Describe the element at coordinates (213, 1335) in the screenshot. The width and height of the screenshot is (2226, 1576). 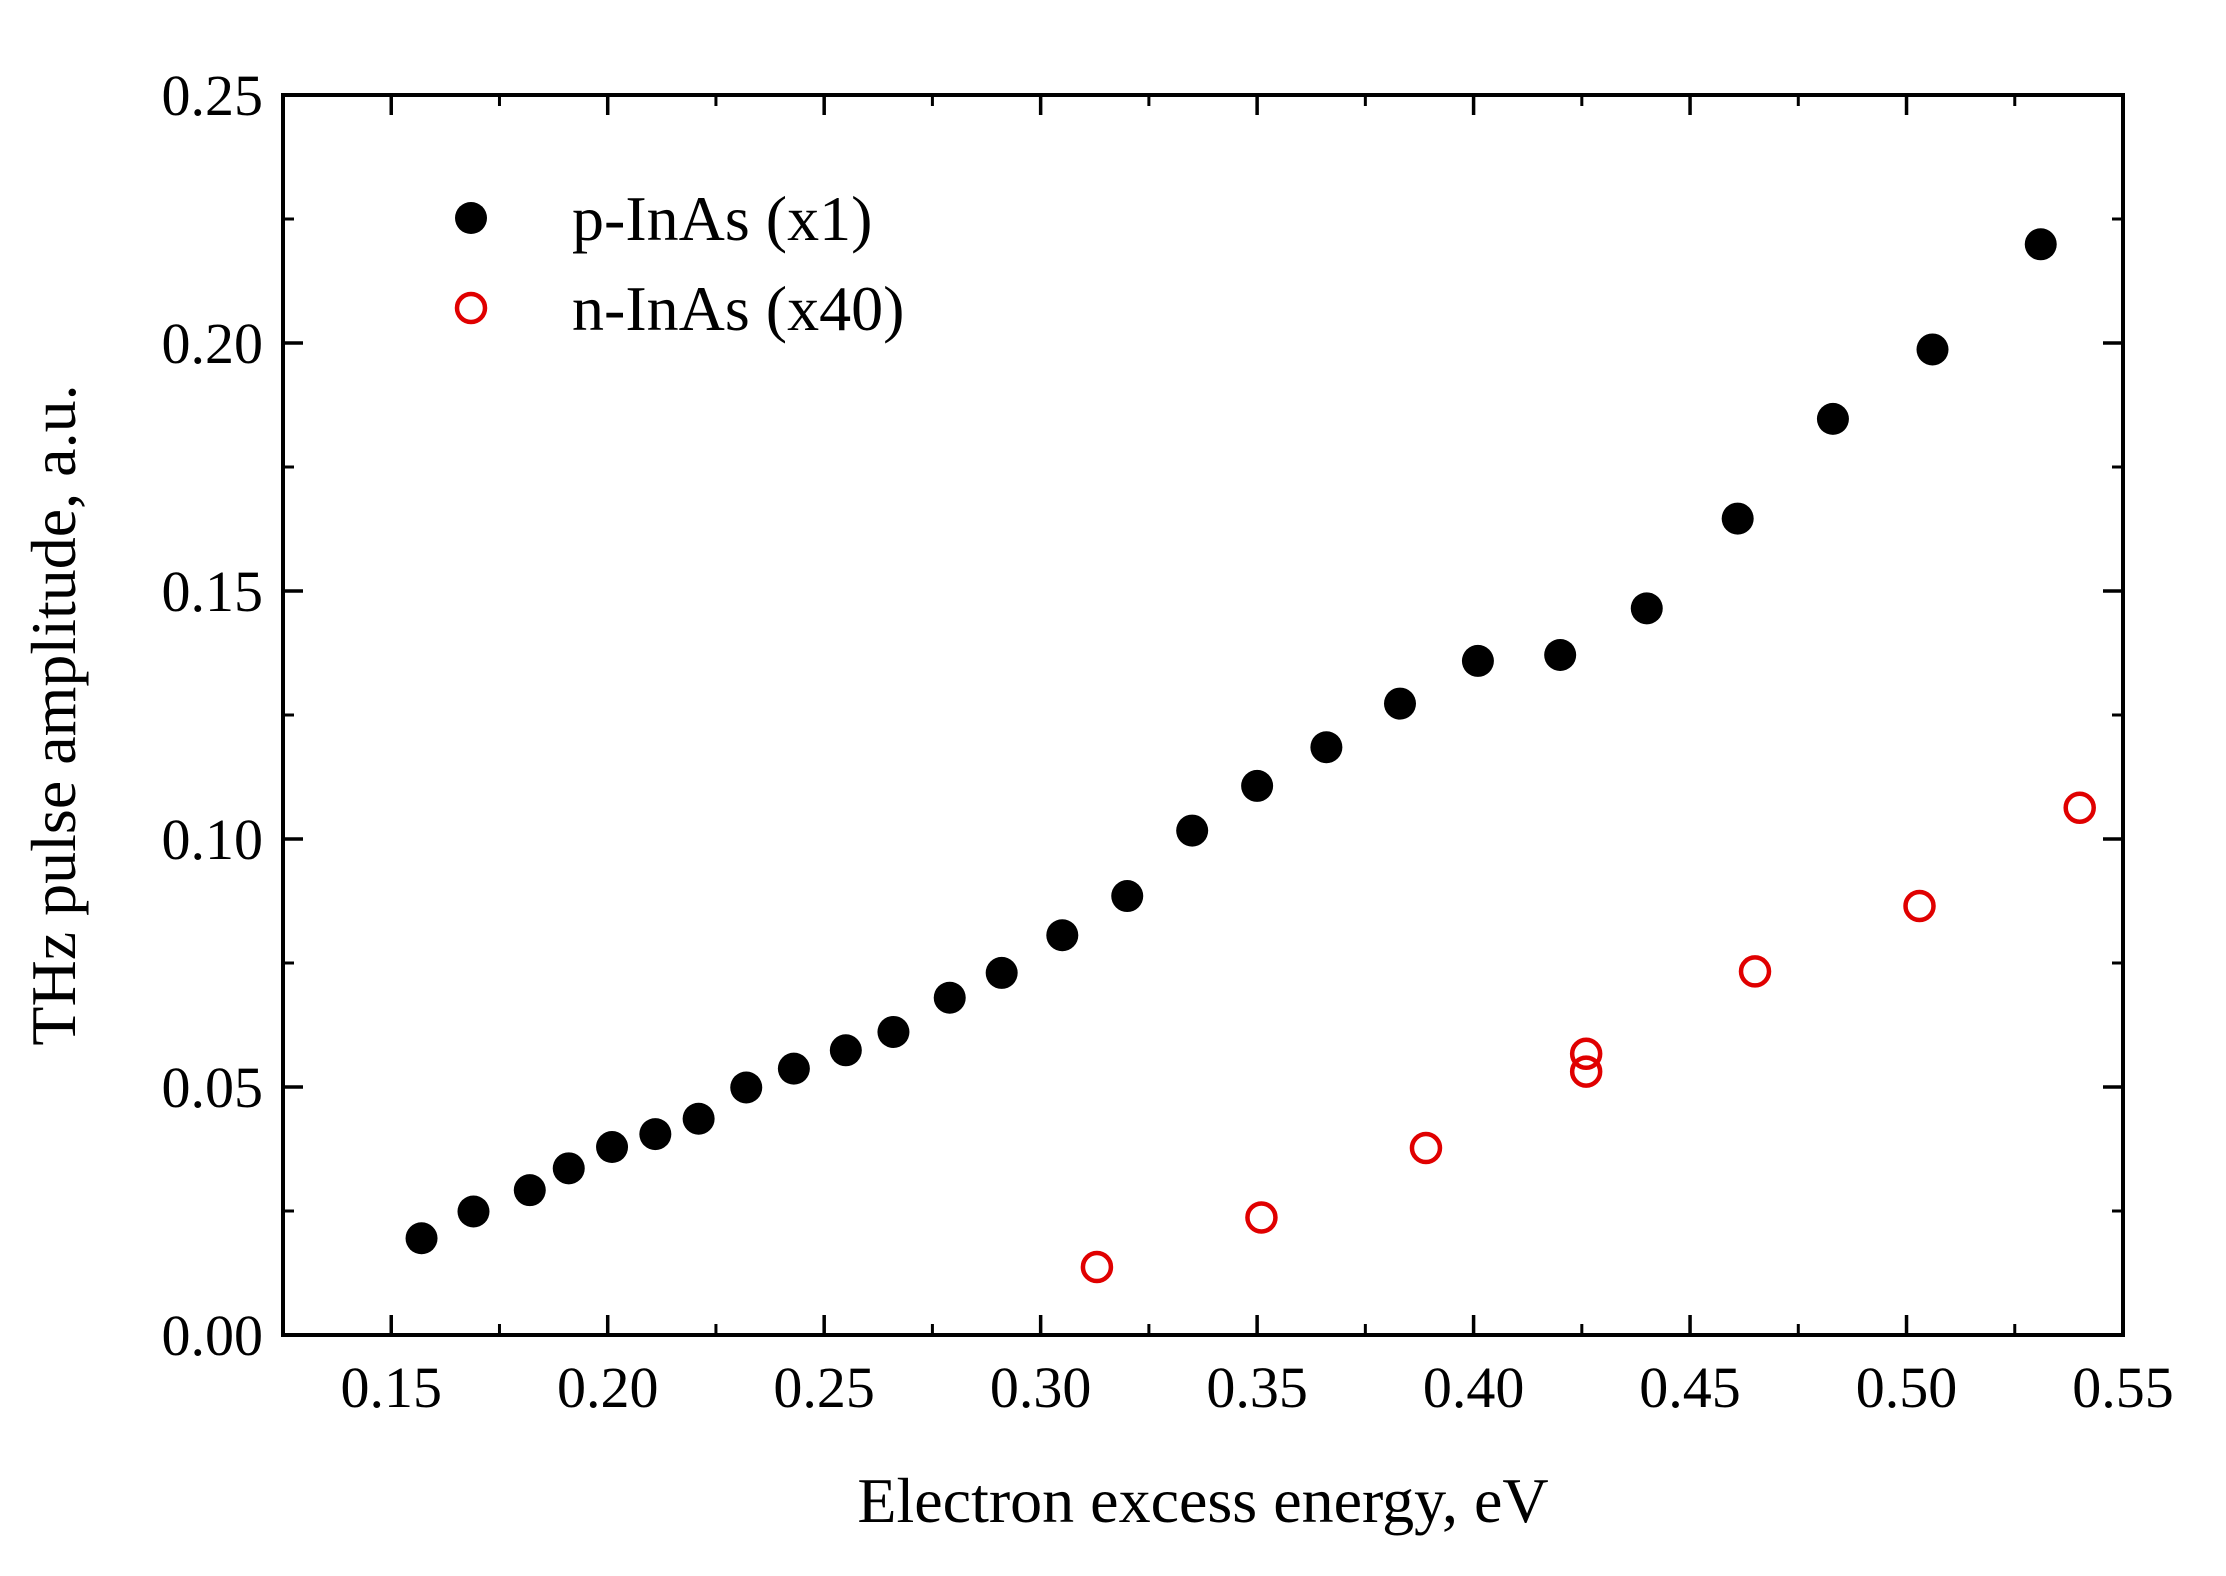
I see `y-tick-label: 0.00` at that location.